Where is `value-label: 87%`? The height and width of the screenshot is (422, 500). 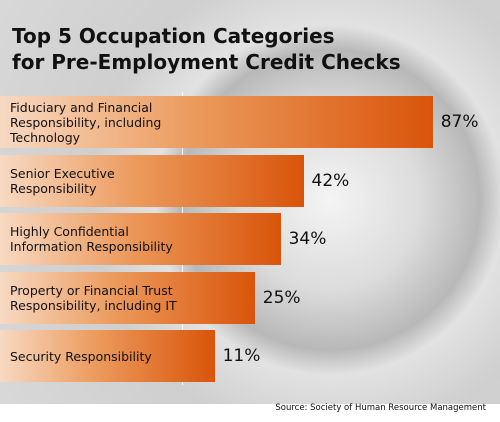 value-label: 87% is located at coordinates (459, 122).